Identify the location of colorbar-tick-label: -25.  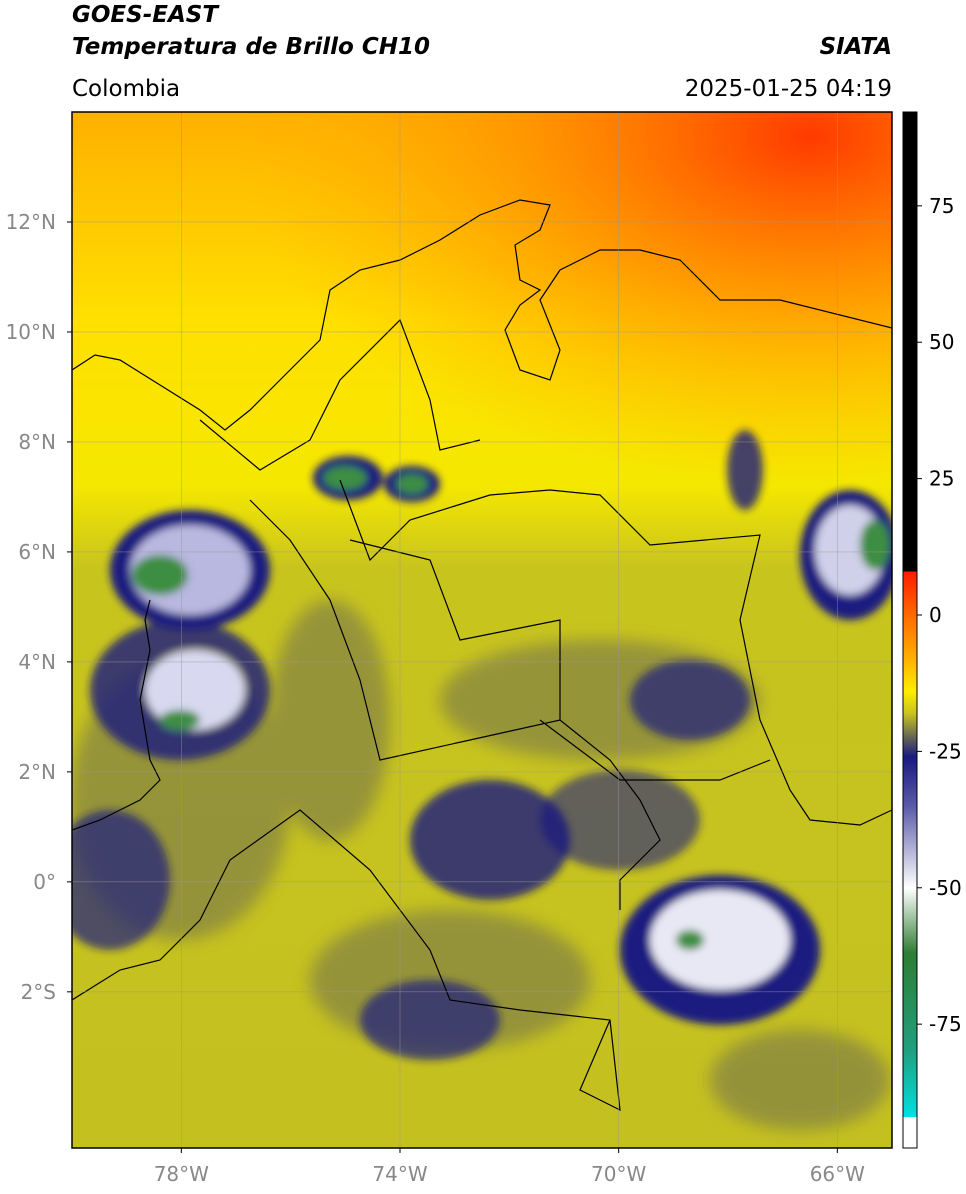
(945, 751).